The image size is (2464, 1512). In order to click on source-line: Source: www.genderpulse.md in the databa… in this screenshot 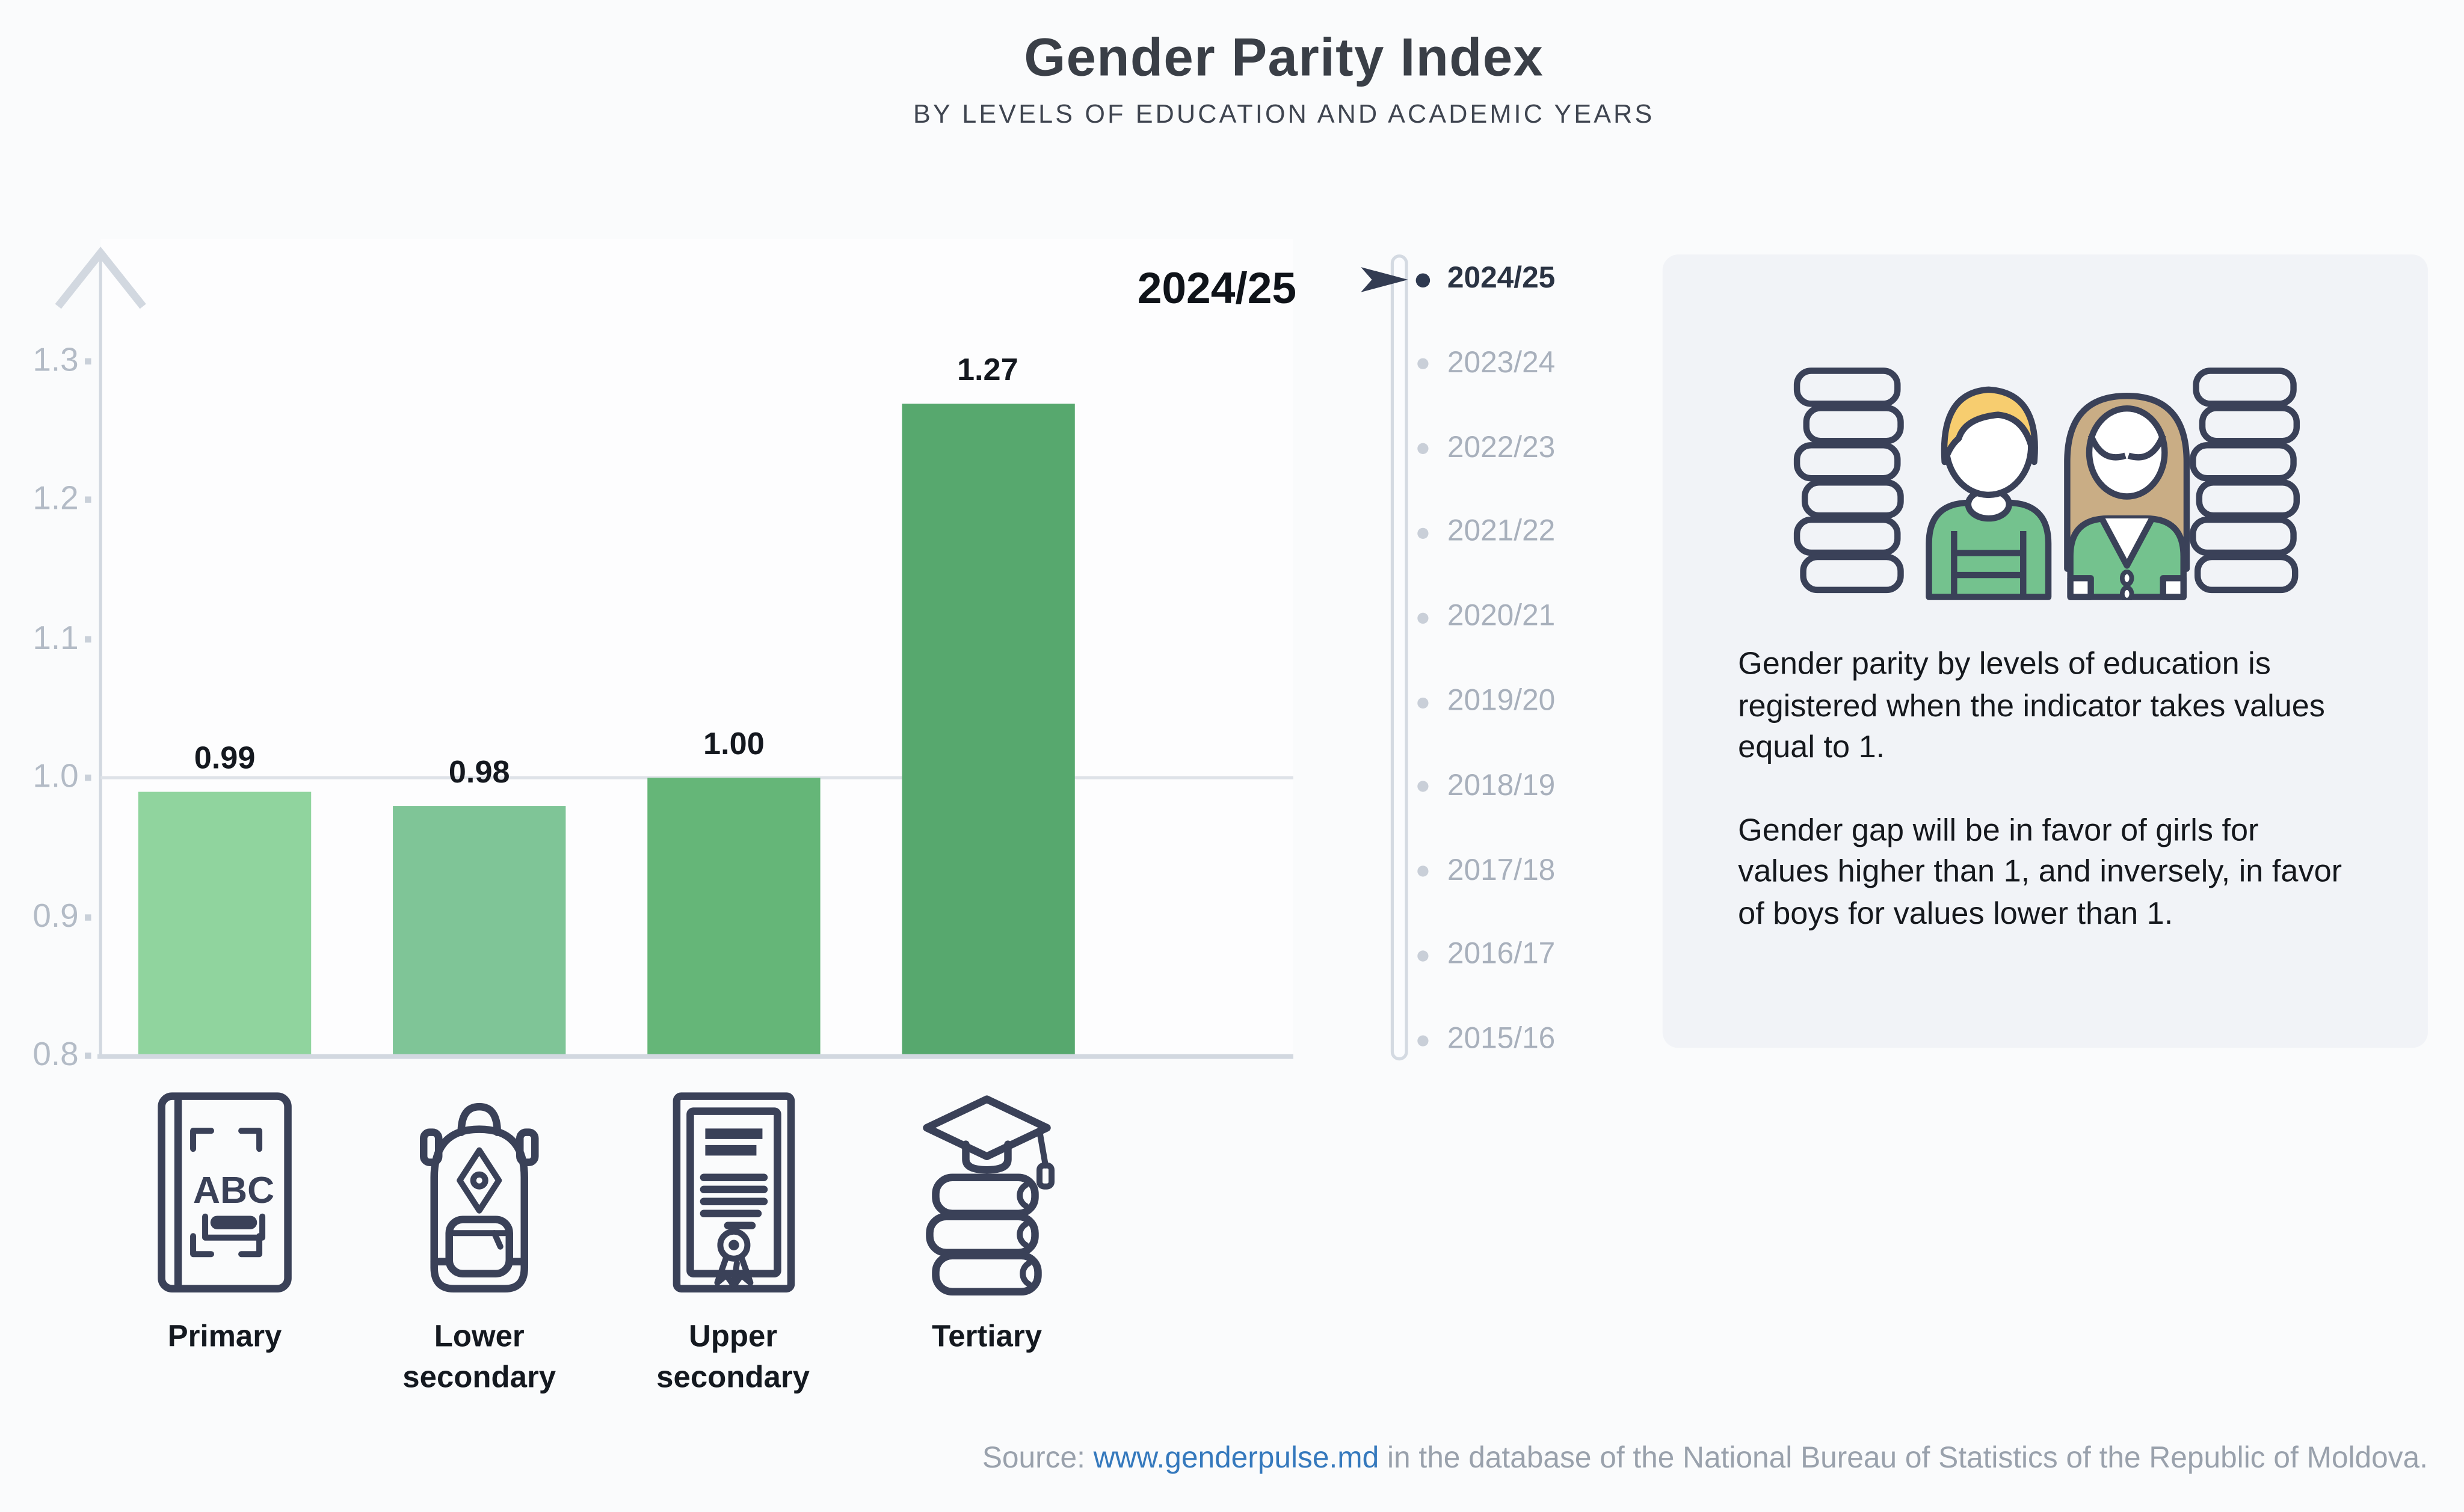, I will do `click(1705, 1460)`.